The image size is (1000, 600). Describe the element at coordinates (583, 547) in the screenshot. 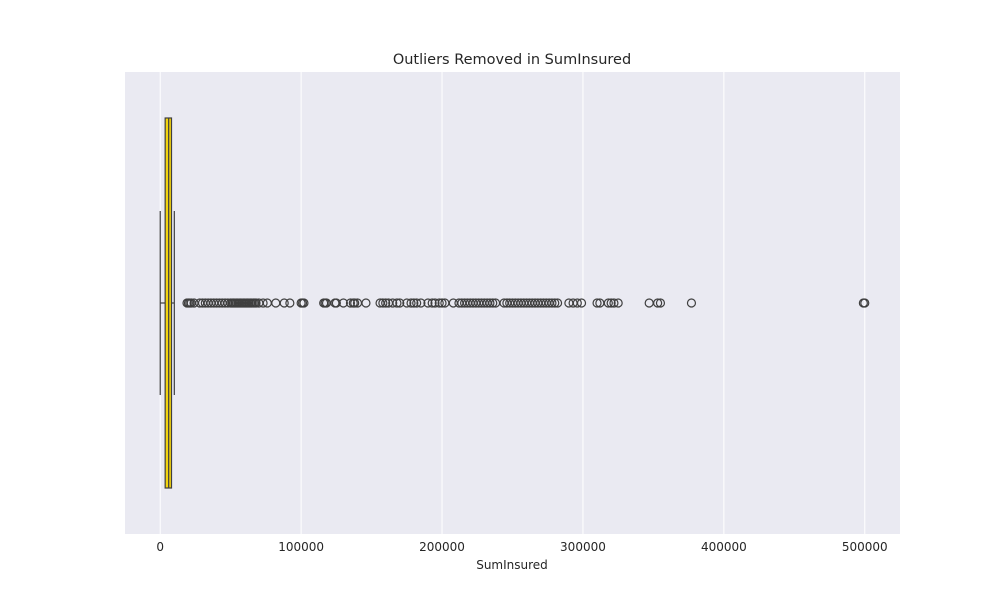

I see `x-tick-label: 300000` at that location.